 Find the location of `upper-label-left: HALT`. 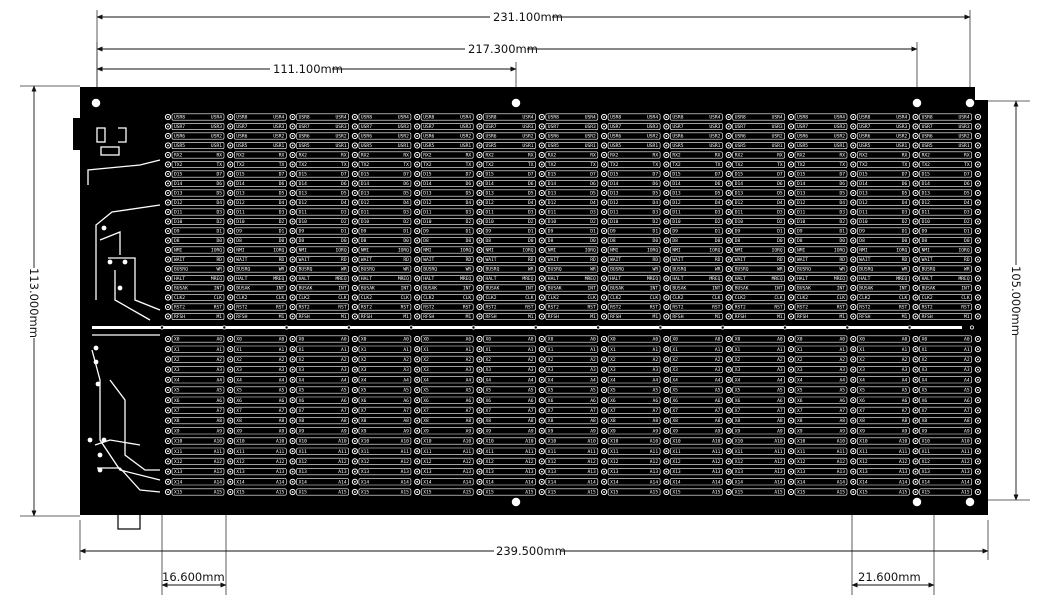

upper-label-left: HALT is located at coordinates (366, 279).